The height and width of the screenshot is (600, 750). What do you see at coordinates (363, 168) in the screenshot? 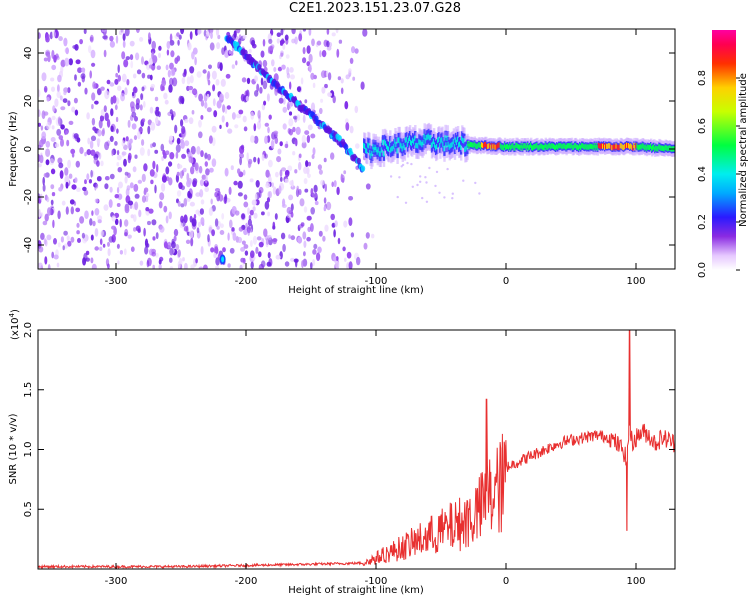
I see `diagonal-track-mark` at bounding box center [363, 168].